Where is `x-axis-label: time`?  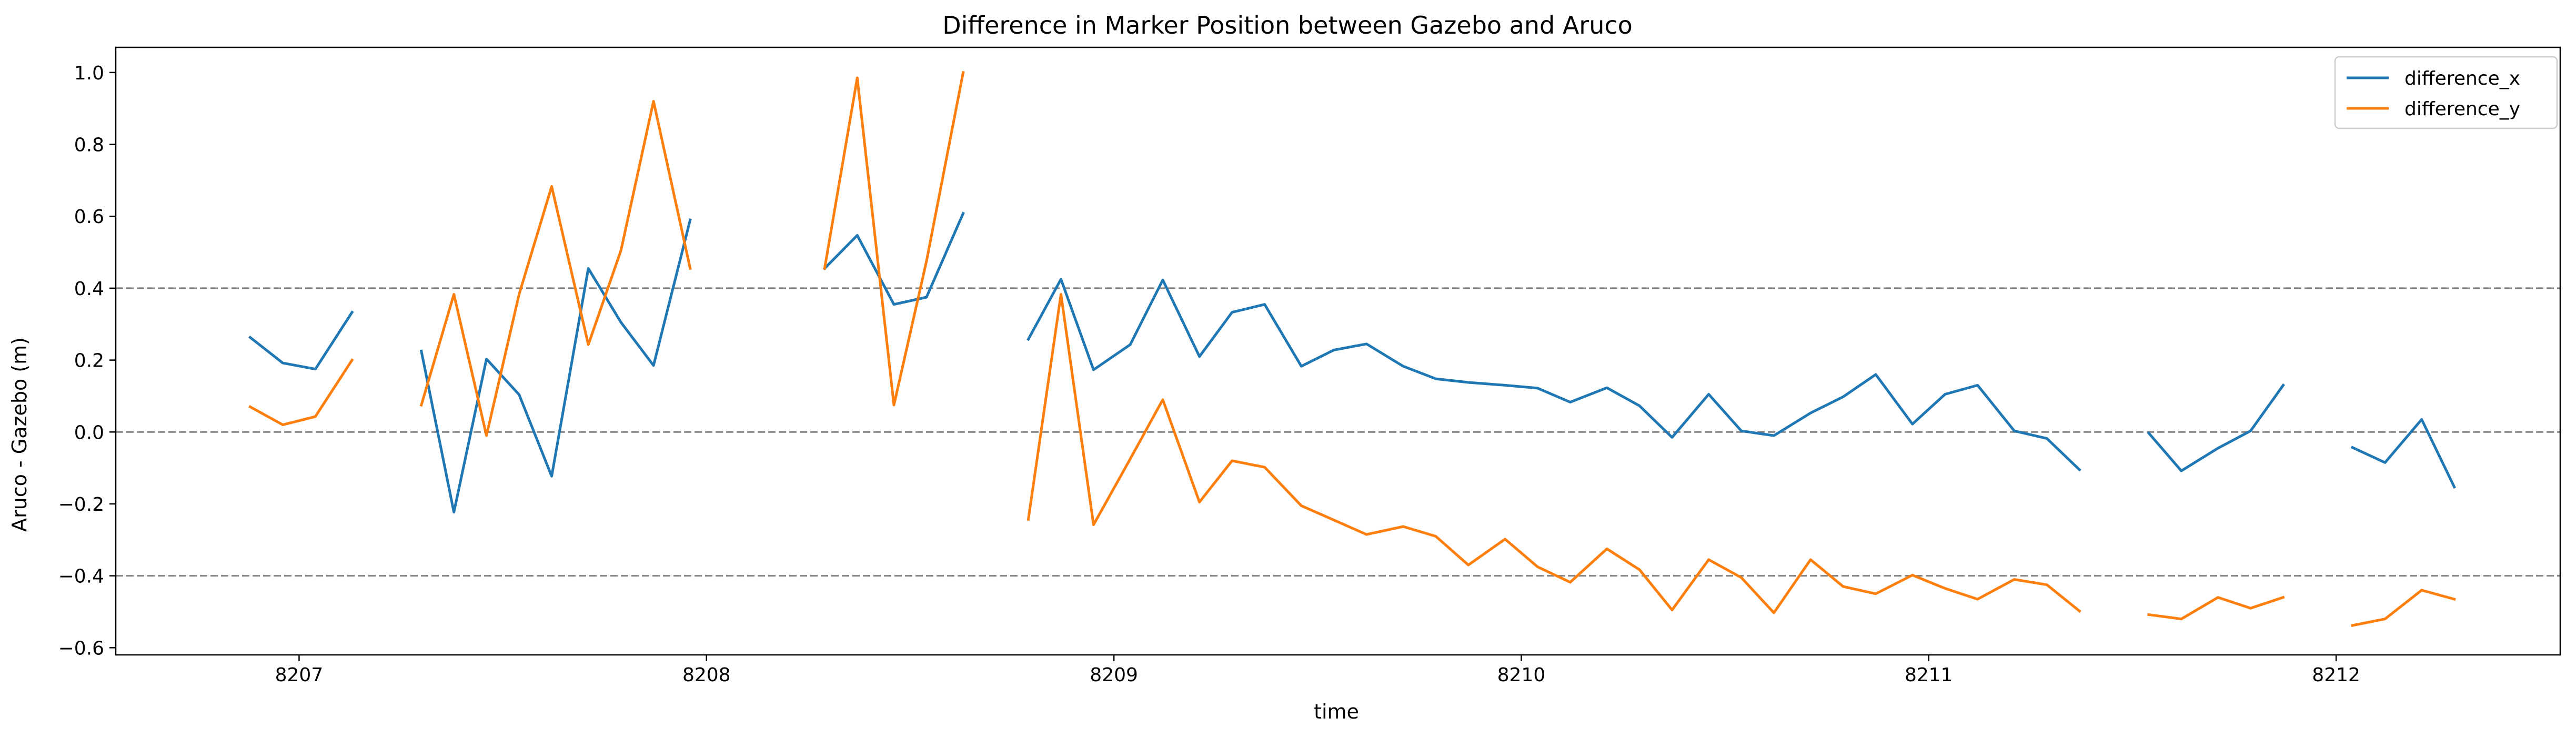 x-axis-label: time is located at coordinates (1336, 711).